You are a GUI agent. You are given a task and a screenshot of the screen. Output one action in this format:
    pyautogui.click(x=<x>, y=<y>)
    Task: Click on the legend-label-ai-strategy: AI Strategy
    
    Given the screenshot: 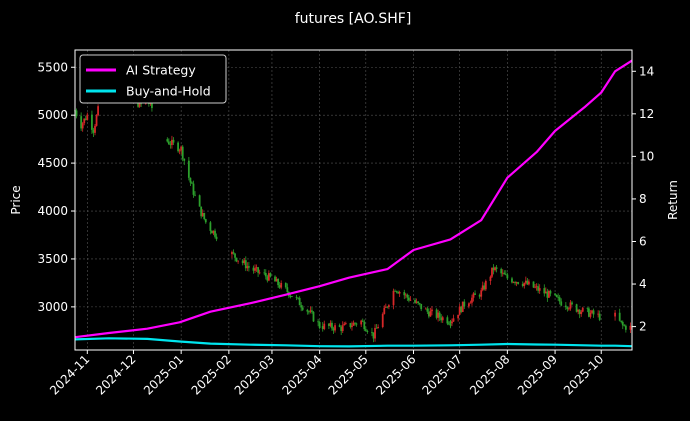 What is the action you would take?
    pyautogui.click(x=161, y=70)
    